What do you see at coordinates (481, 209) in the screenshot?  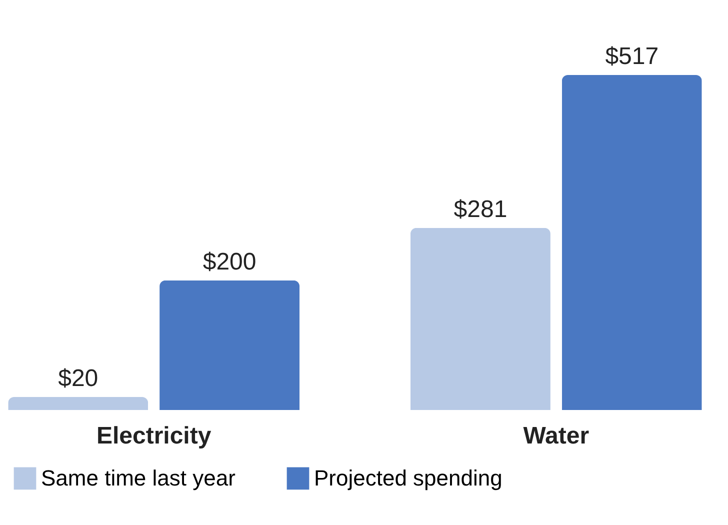 I see `data-label: $281` at bounding box center [481, 209].